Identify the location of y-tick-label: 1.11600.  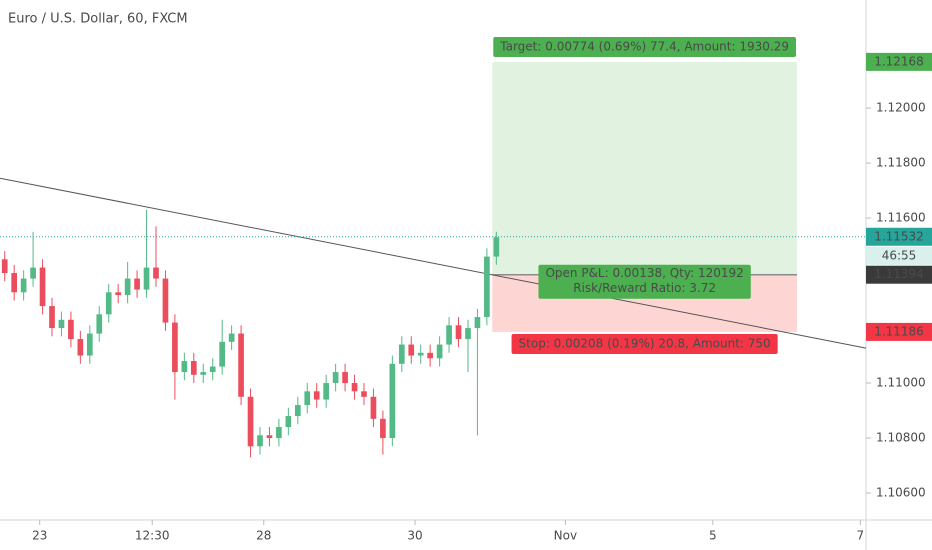
(901, 218).